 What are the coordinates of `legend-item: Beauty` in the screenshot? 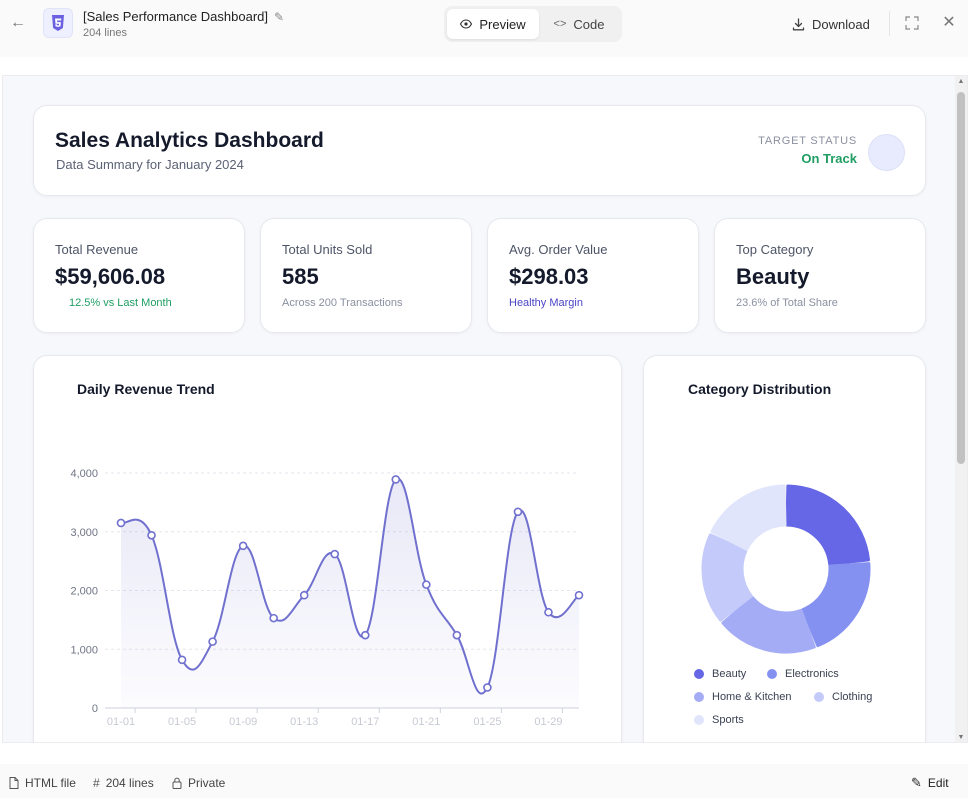 It's located at (720, 674).